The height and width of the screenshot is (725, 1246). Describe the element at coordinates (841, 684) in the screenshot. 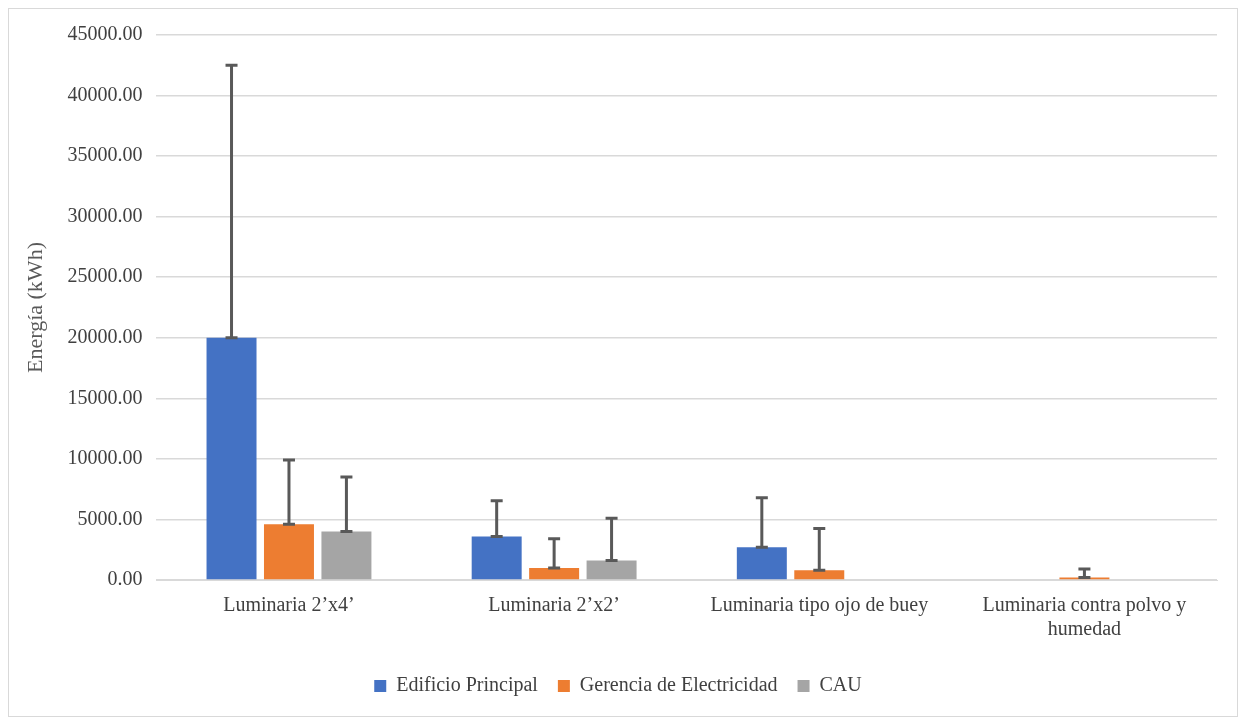

I see `legend-label: CAU` at that location.